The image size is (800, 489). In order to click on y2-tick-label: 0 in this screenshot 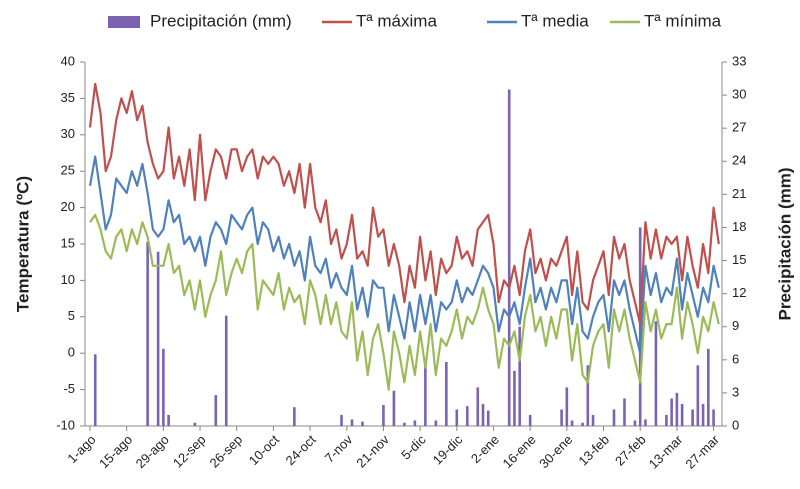, I will do `click(735, 424)`.